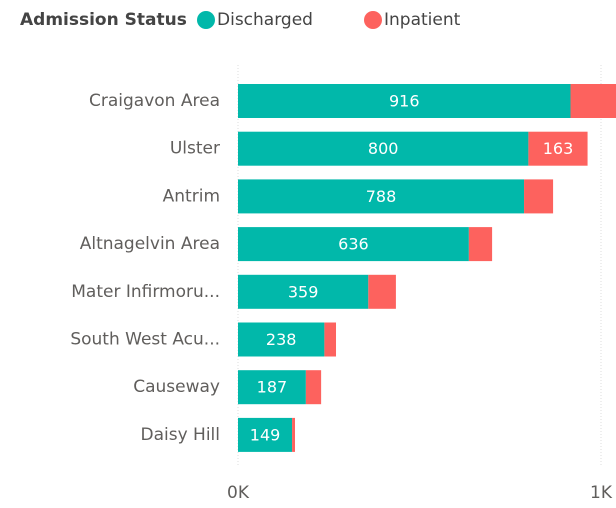  I want to click on legend-label: Inpatient, so click(422, 20).